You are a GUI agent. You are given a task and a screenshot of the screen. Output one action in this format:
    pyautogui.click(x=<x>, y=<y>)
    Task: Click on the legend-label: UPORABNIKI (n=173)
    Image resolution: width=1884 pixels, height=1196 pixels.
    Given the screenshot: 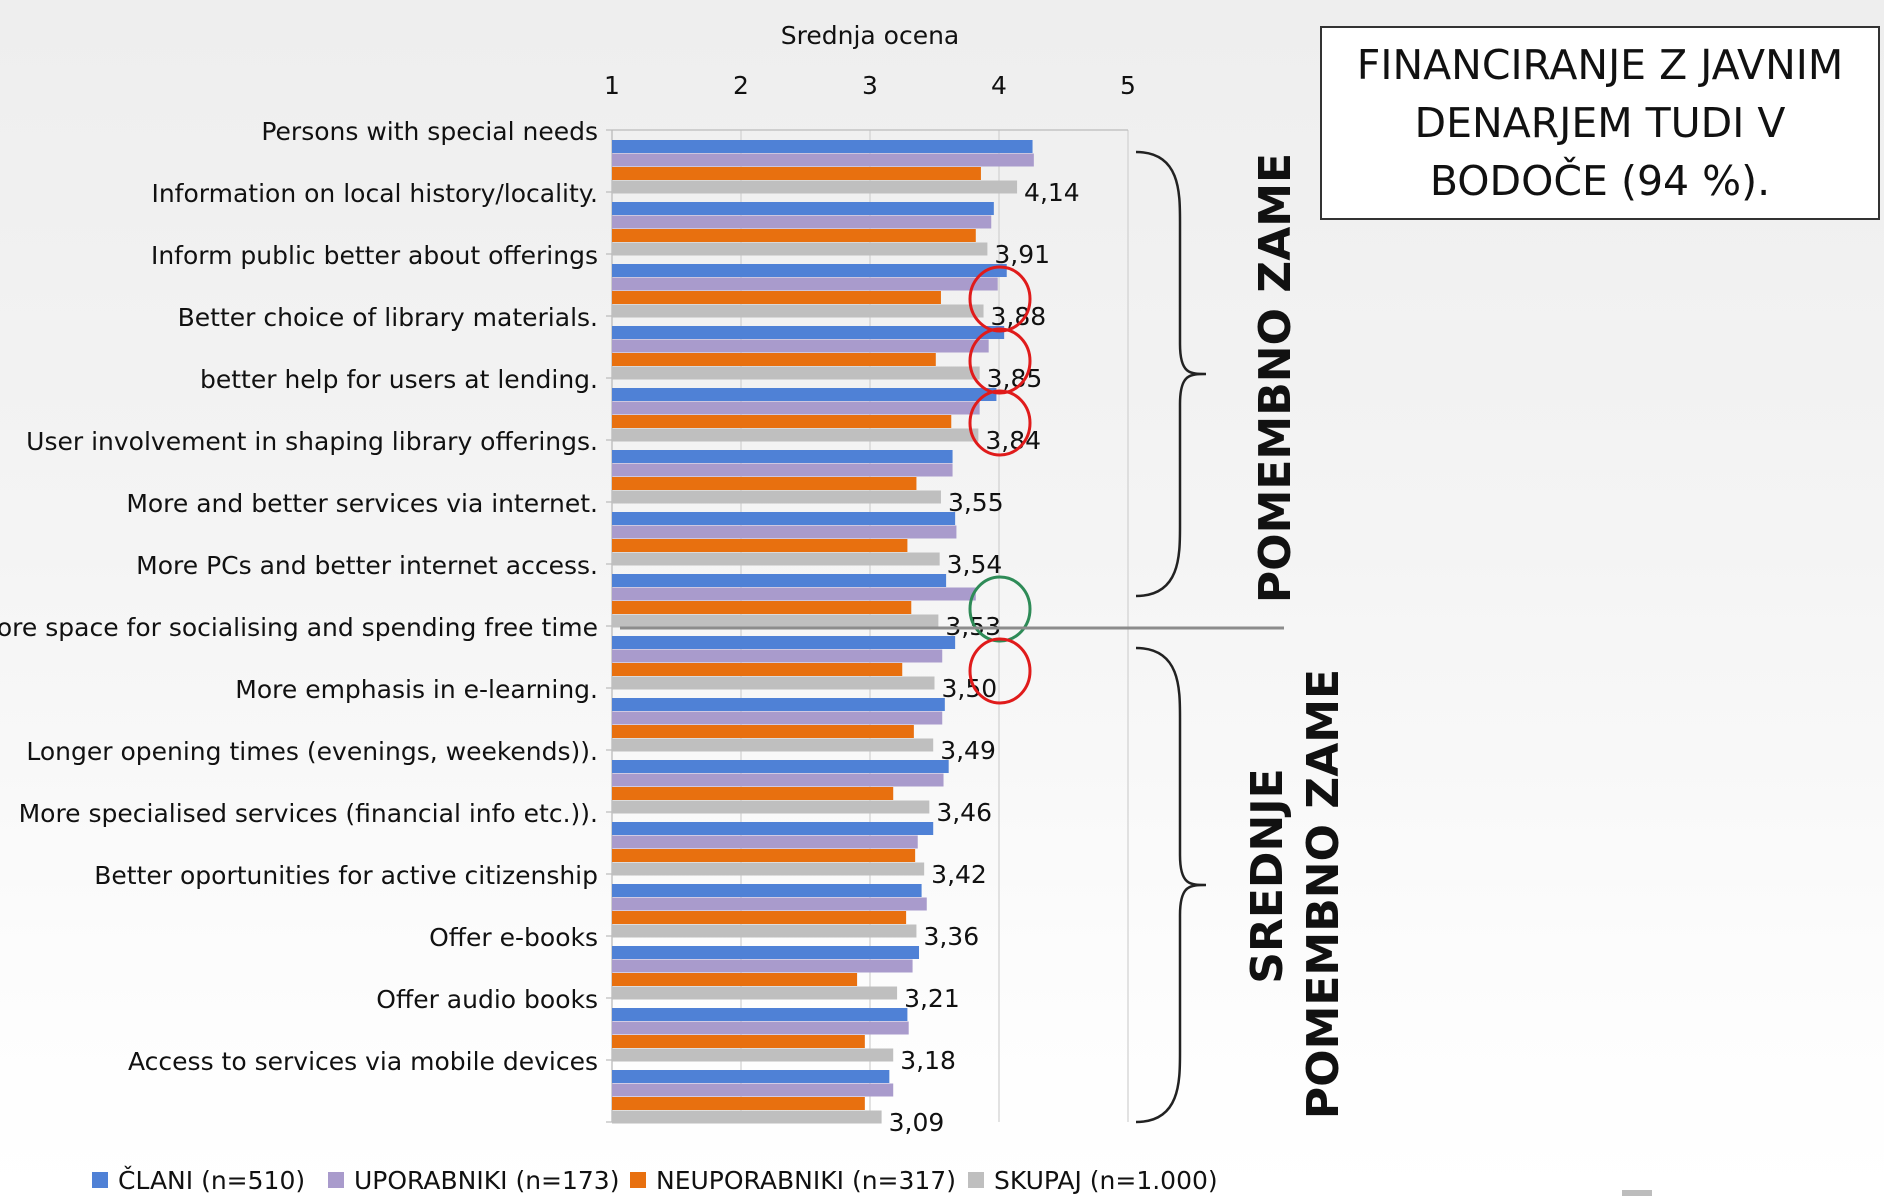 What is the action you would take?
    pyautogui.click(x=486, y=1180)
    